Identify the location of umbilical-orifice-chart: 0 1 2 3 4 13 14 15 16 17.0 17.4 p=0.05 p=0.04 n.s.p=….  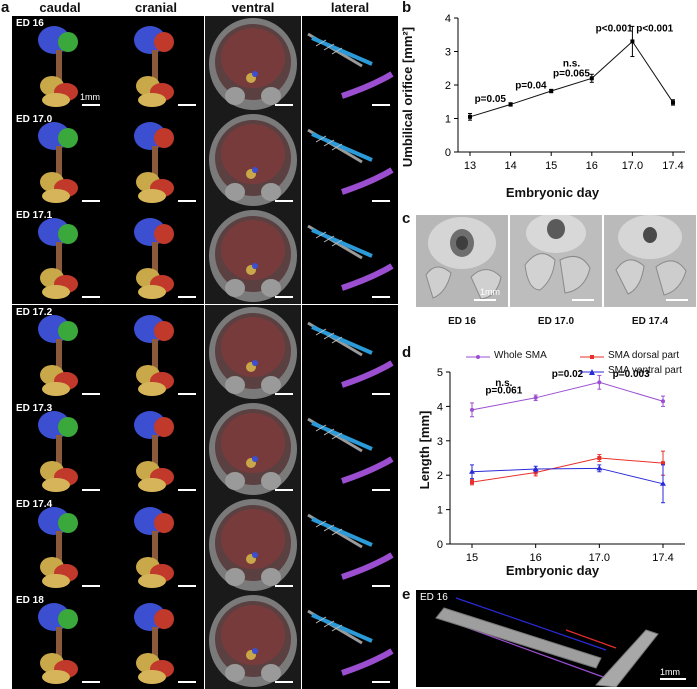
(565, 92).